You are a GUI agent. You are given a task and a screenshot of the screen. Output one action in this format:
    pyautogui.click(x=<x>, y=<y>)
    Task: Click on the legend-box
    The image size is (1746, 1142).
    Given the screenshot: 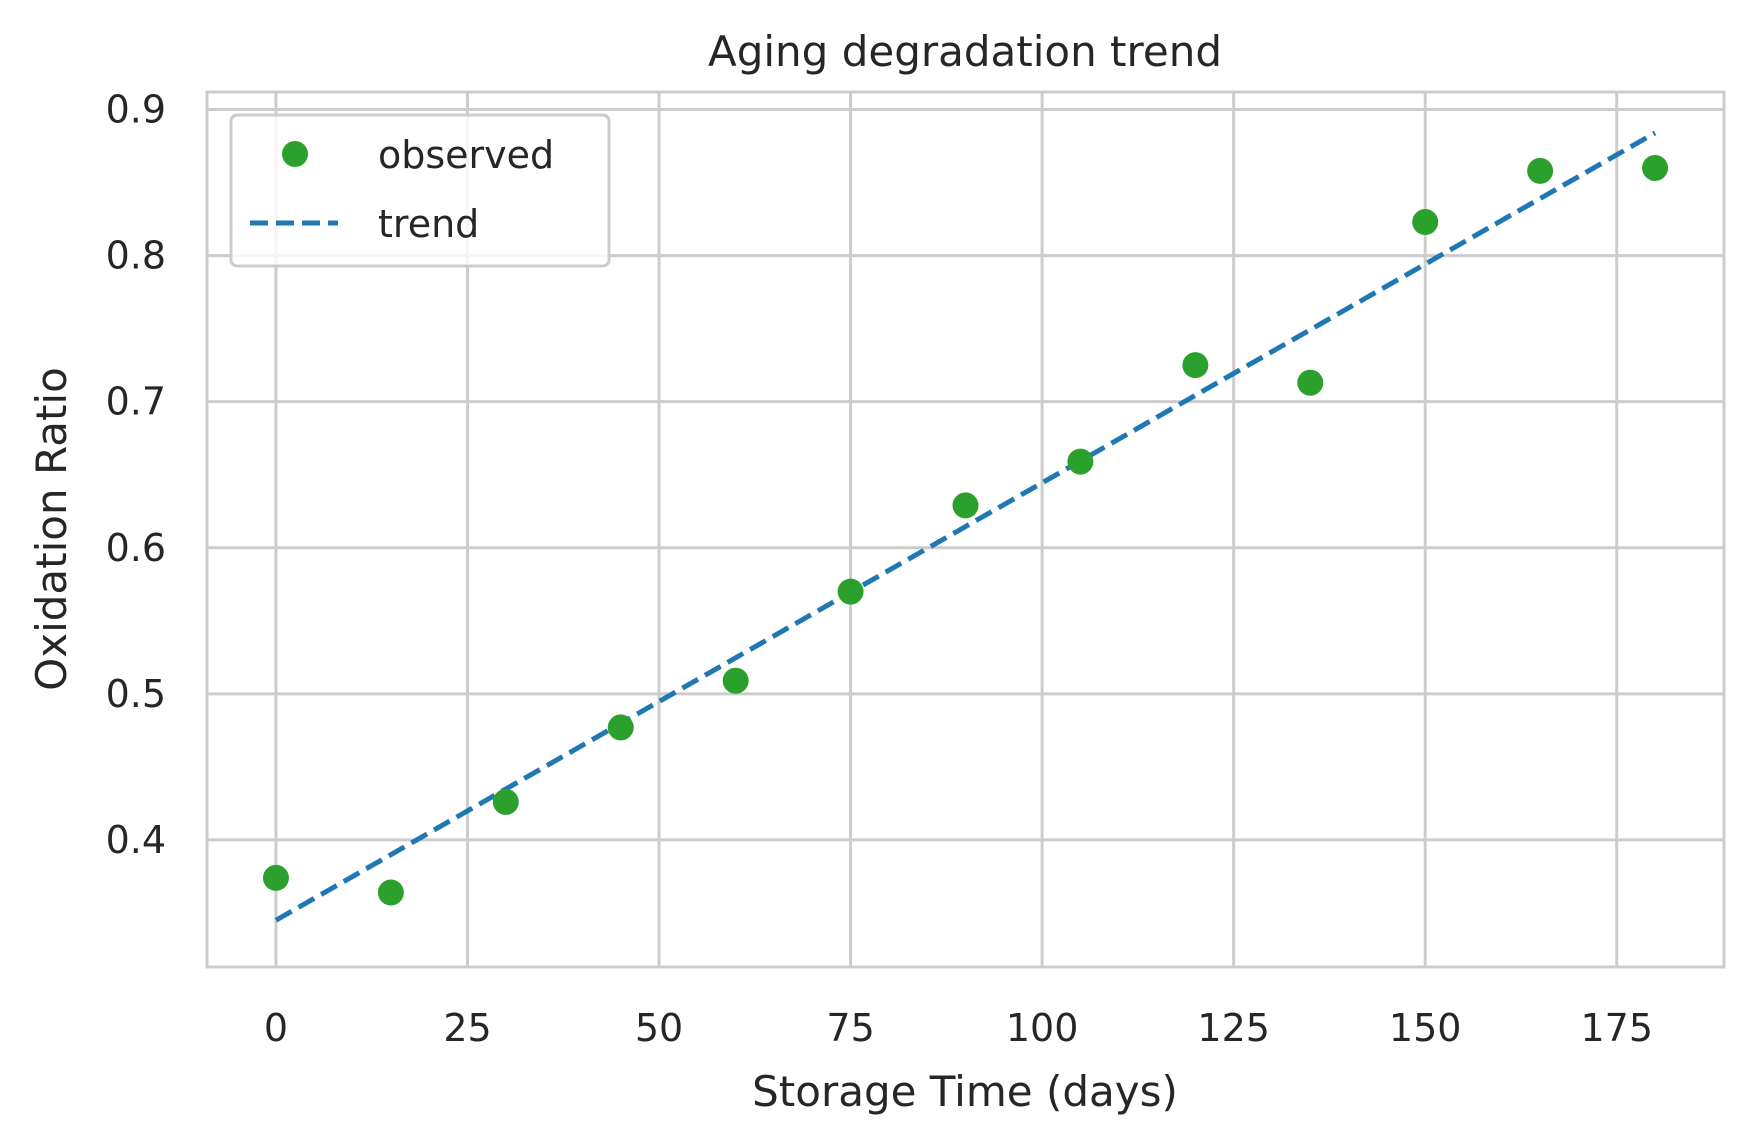 What is the action you would take?
    pyautogui.click(x=420, y=190)
    